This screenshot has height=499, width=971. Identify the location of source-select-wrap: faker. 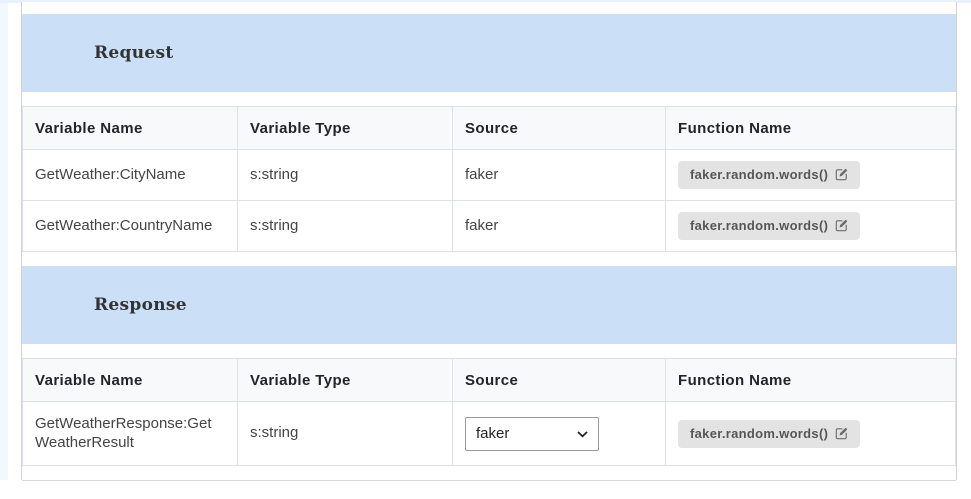
(532, 433).